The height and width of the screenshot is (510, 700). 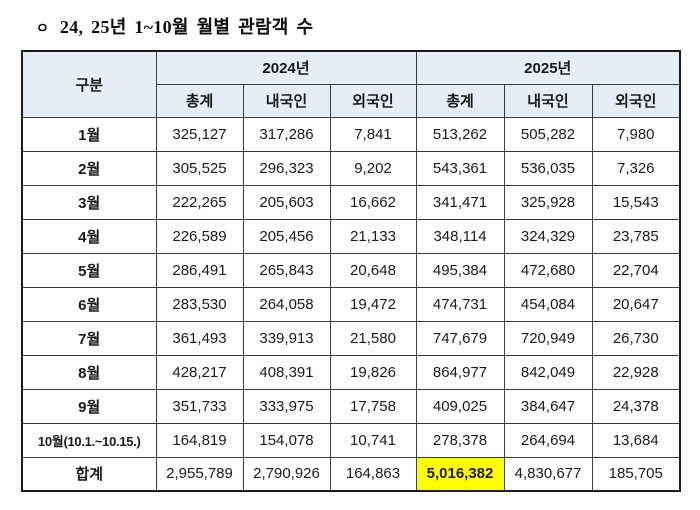 What do you see at coordinates (636, 474) in the screenshot?
I see `data-cell: 185,705` at bounding box center [636, 474].